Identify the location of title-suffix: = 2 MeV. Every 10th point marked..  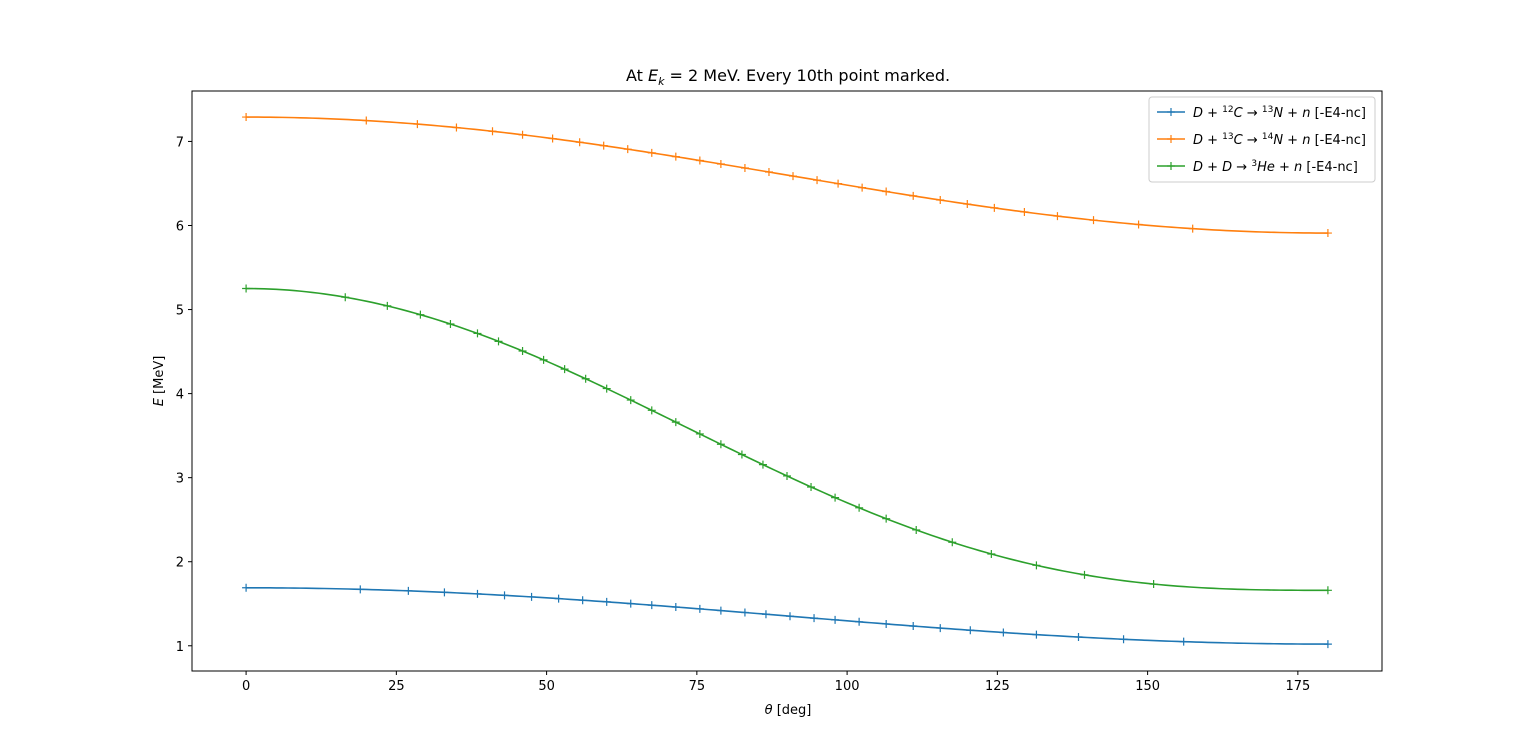
(807, 75).